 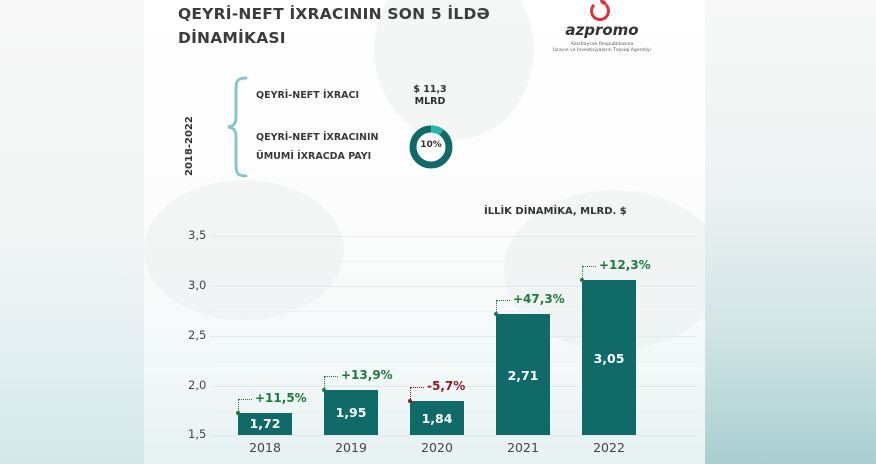 I want to click on x-tick: 2019, so click(x=351, y=447).